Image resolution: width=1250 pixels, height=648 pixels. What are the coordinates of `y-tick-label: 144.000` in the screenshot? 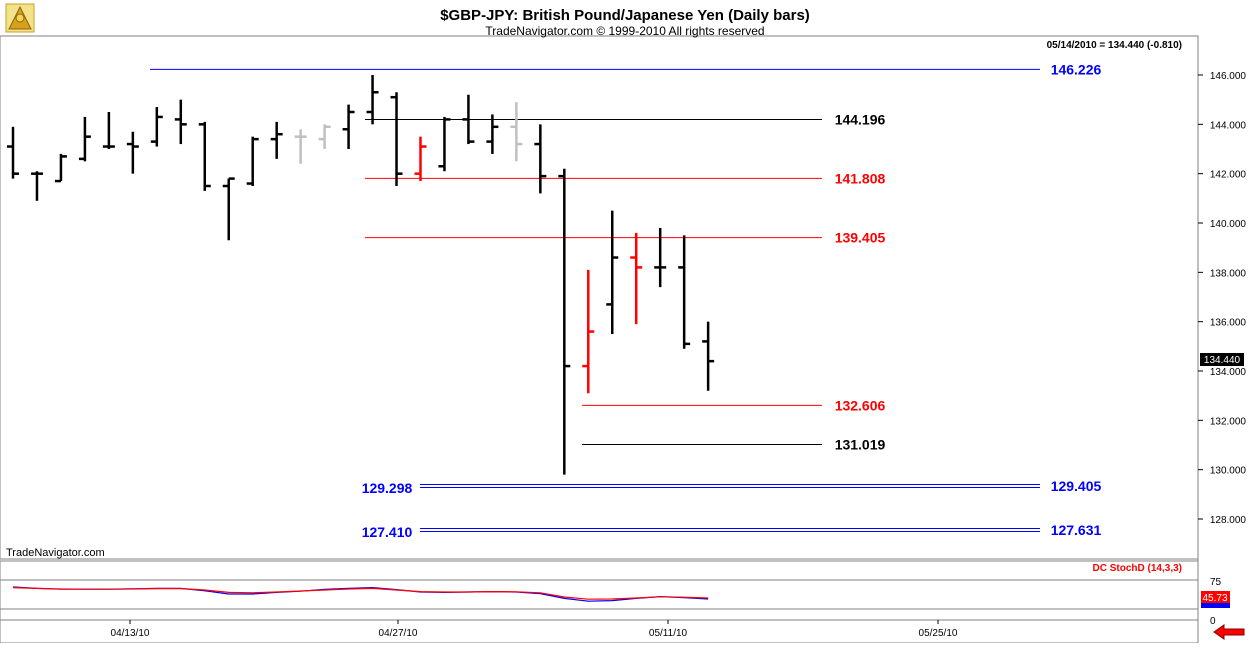 It's located at (1228, 125).